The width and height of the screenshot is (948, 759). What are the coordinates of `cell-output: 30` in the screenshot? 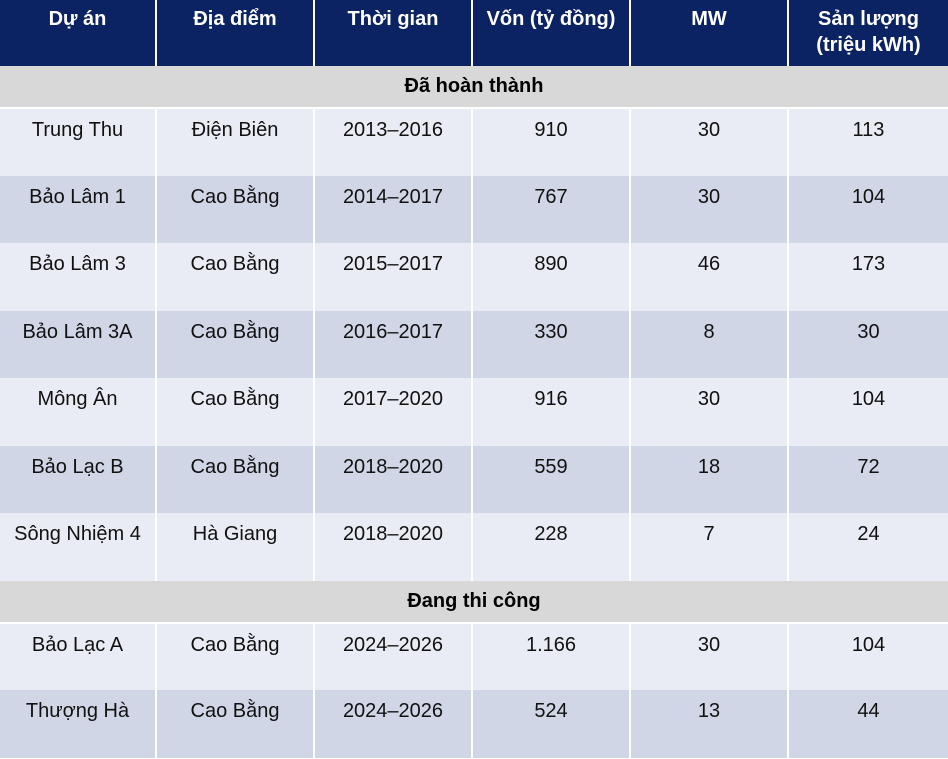 It's located at (868, 344).